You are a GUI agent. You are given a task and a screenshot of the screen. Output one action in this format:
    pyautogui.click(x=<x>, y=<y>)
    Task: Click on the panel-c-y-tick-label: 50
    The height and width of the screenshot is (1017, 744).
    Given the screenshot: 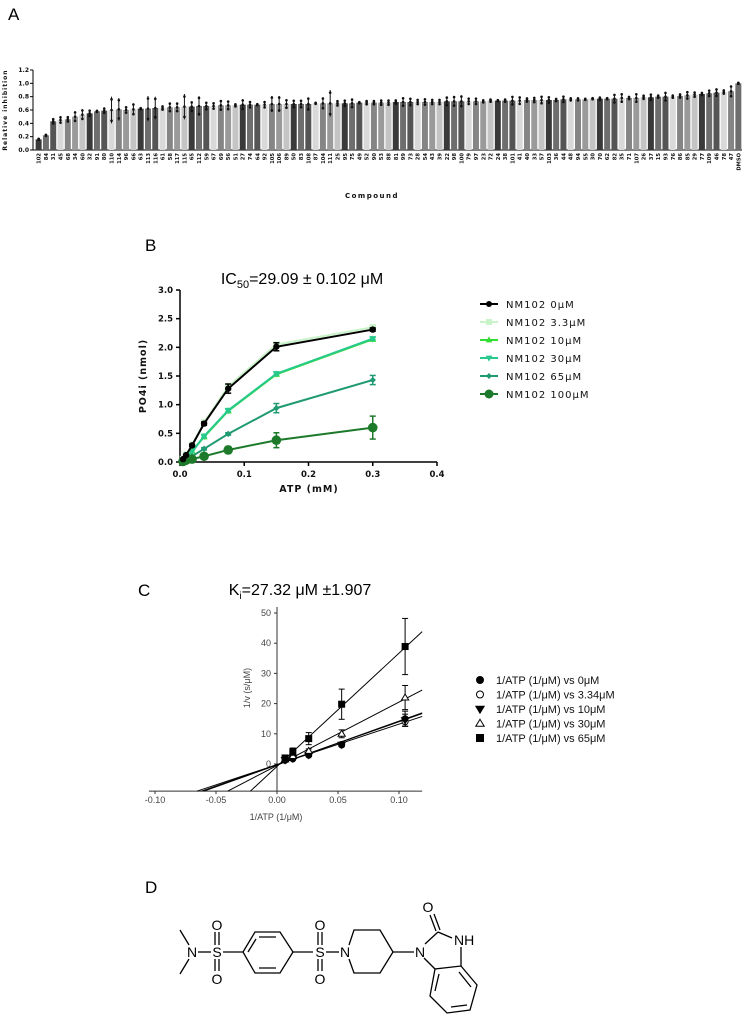 What is the action you would take?
    pyautogui.click(x=266, y=613)
    